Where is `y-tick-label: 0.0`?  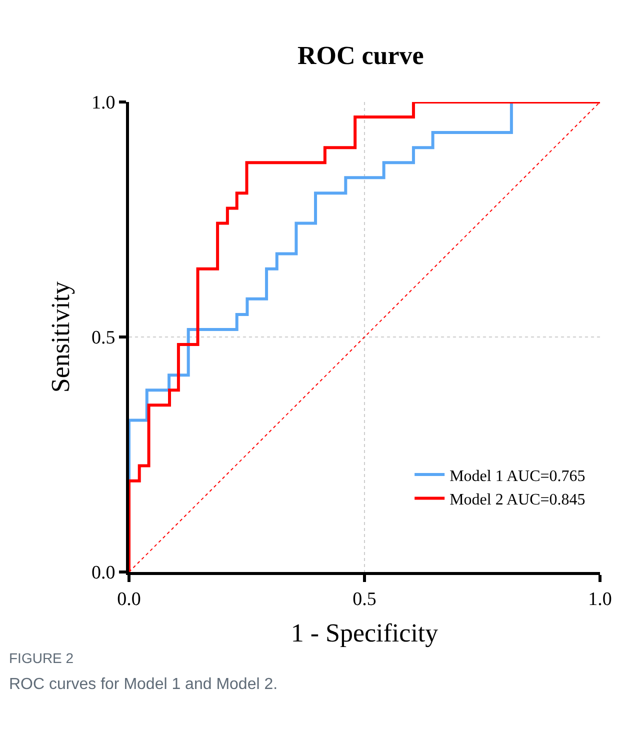
y-tick-label: 0.0 is located at coordinates (103, 573).